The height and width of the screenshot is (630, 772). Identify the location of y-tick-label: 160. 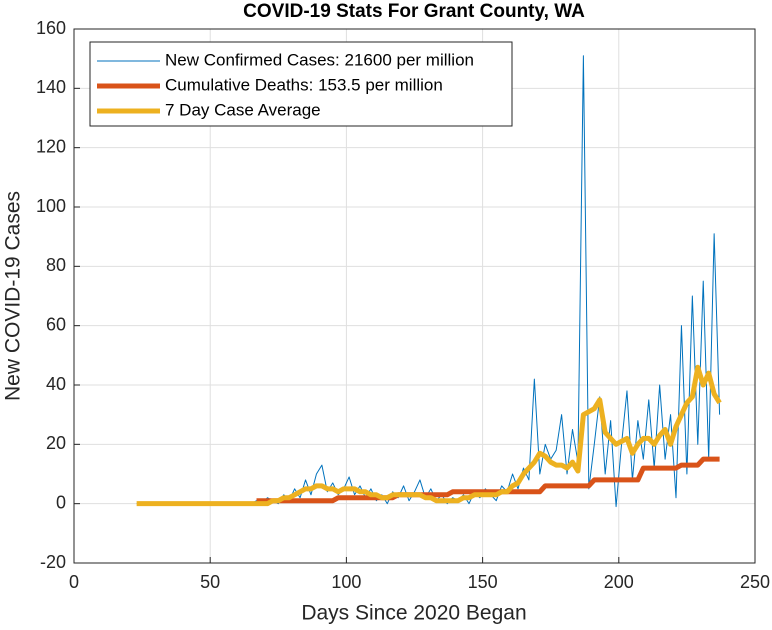
(51, 28).